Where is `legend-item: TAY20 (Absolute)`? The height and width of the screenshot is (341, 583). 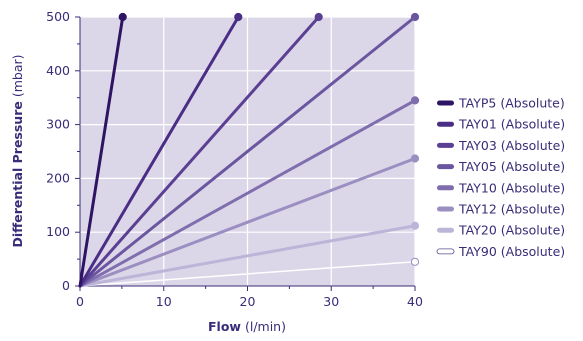 legend-item: TAY20 (Absolute) is located at coordinates (501, 230).